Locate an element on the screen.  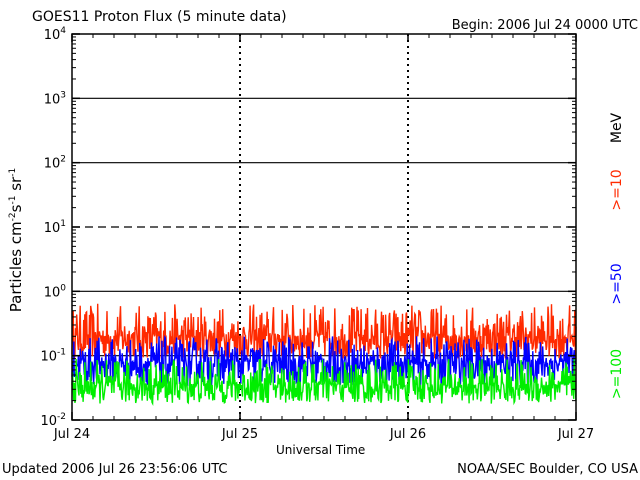
y-tick-label: 10⁻¹ is located at coordinates (53, 356).